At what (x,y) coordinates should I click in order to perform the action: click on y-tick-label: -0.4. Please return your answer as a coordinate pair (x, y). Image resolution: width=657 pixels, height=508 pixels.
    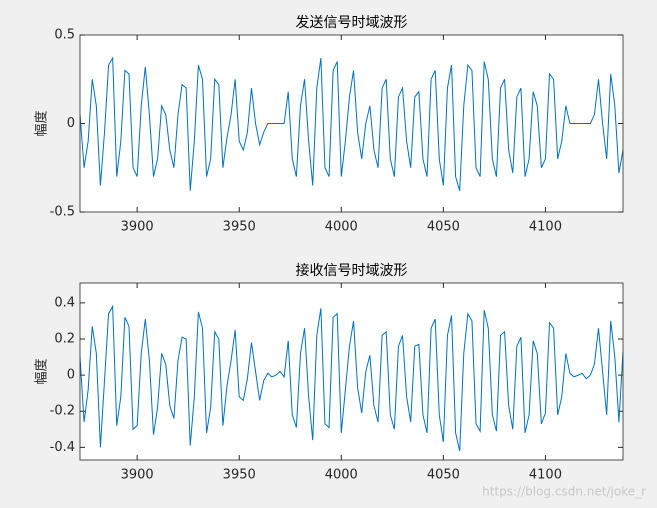
    Looking at the image, I should click on (62, 447).